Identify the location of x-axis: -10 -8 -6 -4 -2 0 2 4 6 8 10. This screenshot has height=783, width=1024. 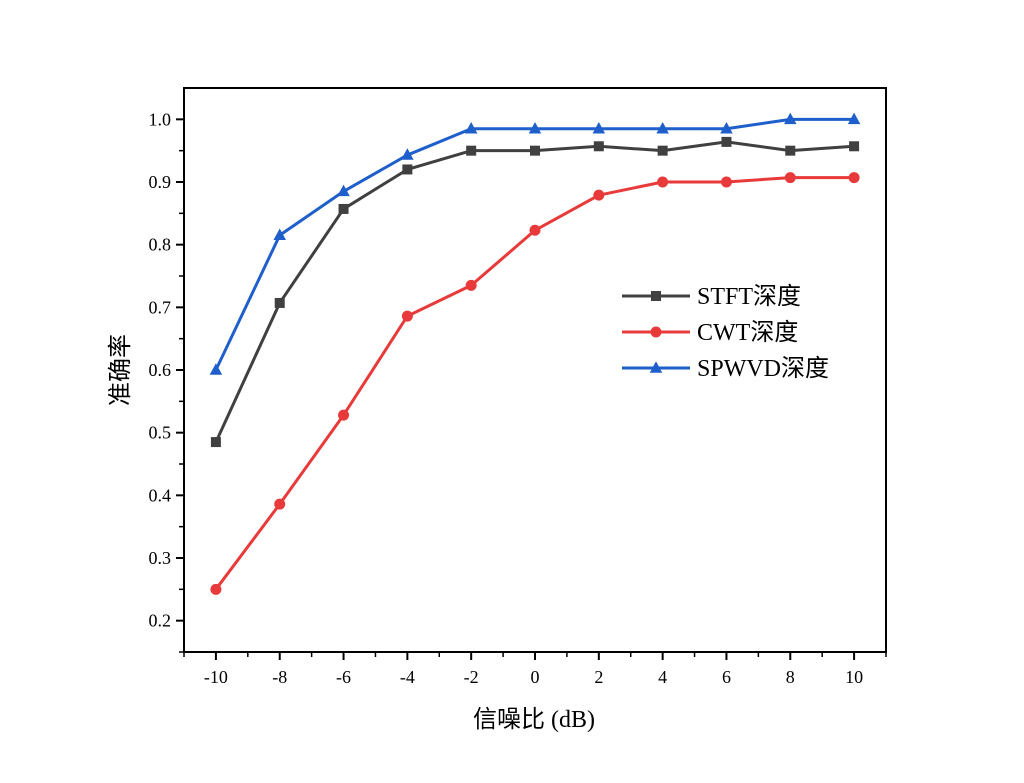
(535, 669).